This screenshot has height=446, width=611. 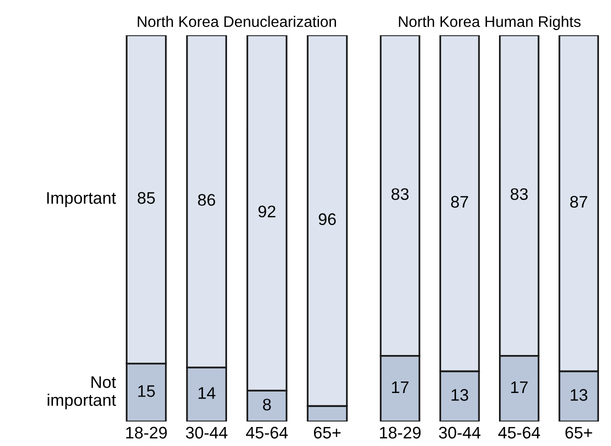 What do you see at coordinates (327, 219) in the screenshot?
I see `data-label: 96` at bounding box center [327, 219].